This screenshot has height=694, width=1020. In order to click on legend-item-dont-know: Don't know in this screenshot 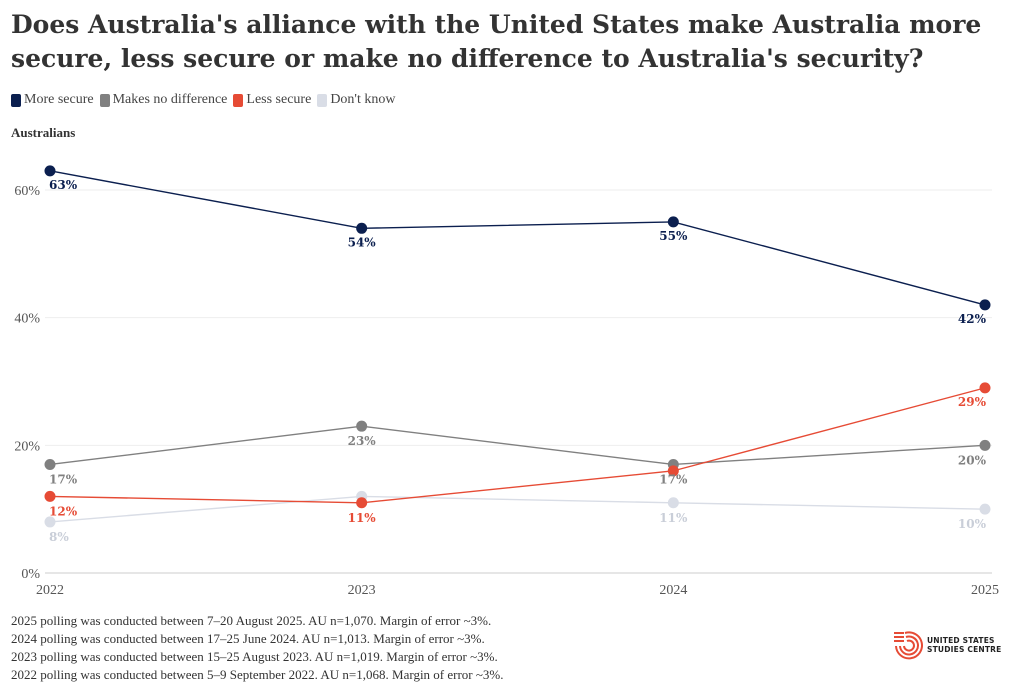, I will do `click(356, 100)`.